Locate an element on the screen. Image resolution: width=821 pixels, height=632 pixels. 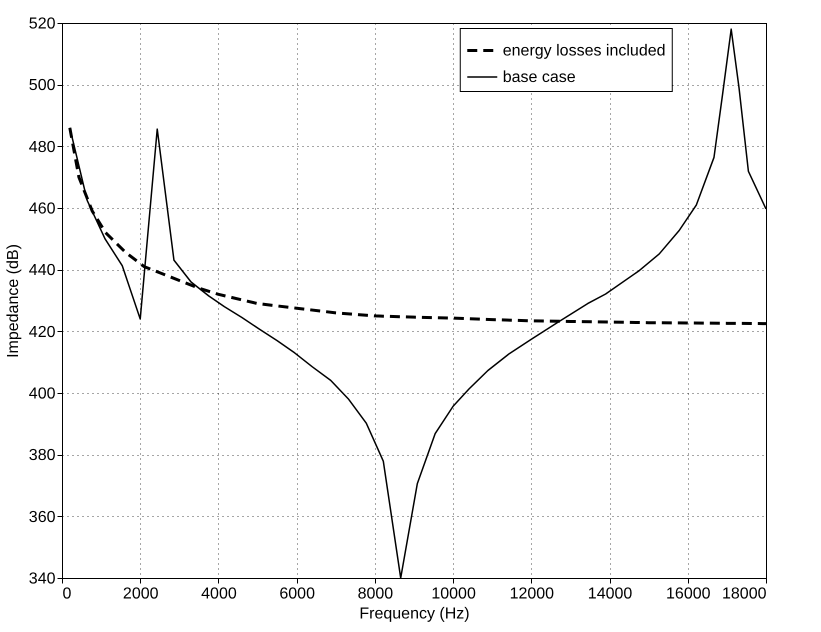
x-tick-label: 16000 is located at coordinates (688, 594).